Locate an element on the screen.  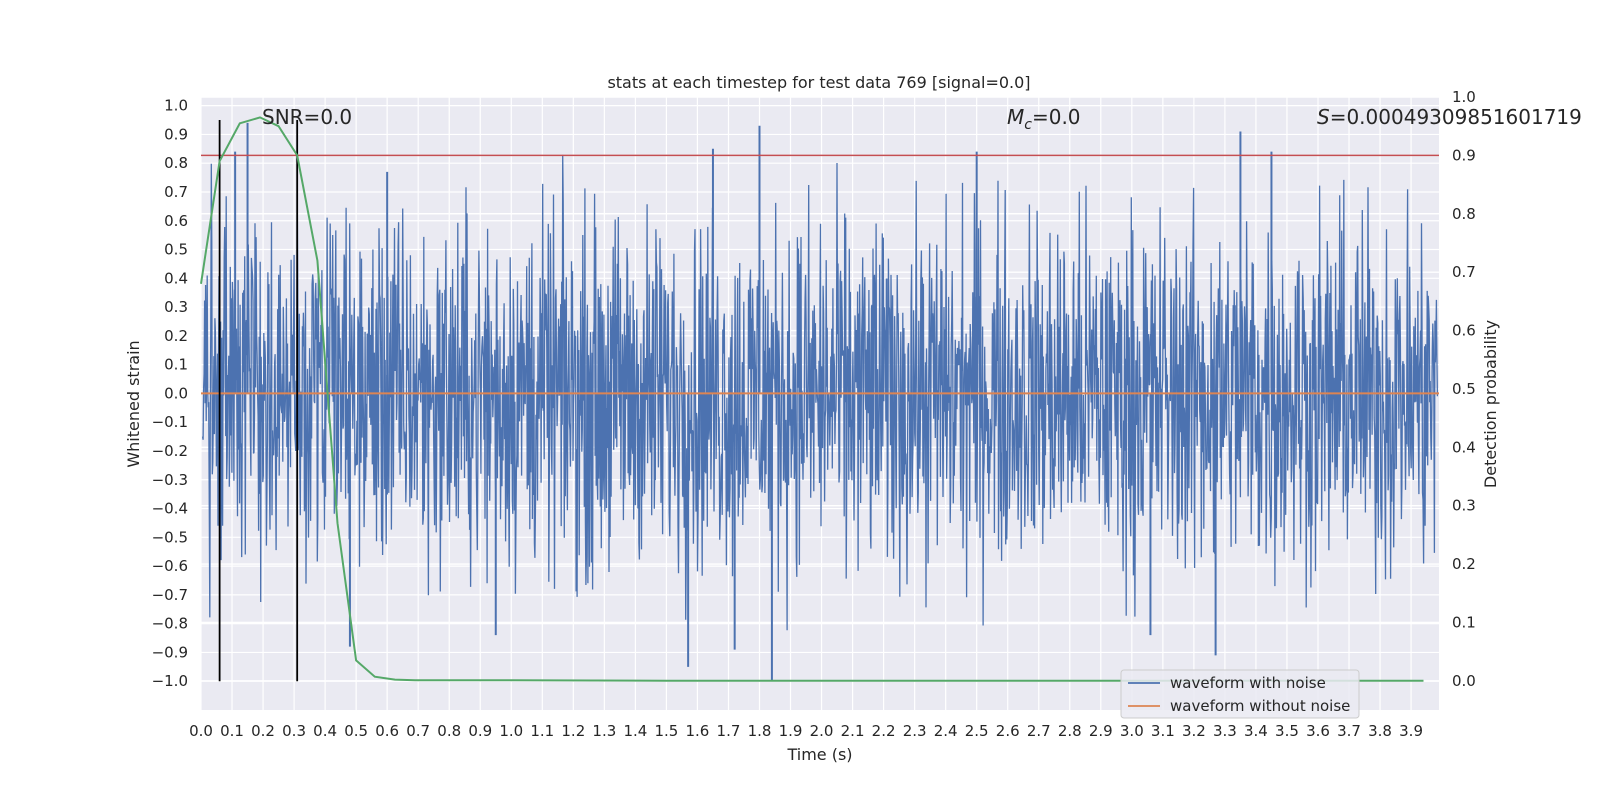
x-tick-label: 2.4 is located at coordinates (946, 731).